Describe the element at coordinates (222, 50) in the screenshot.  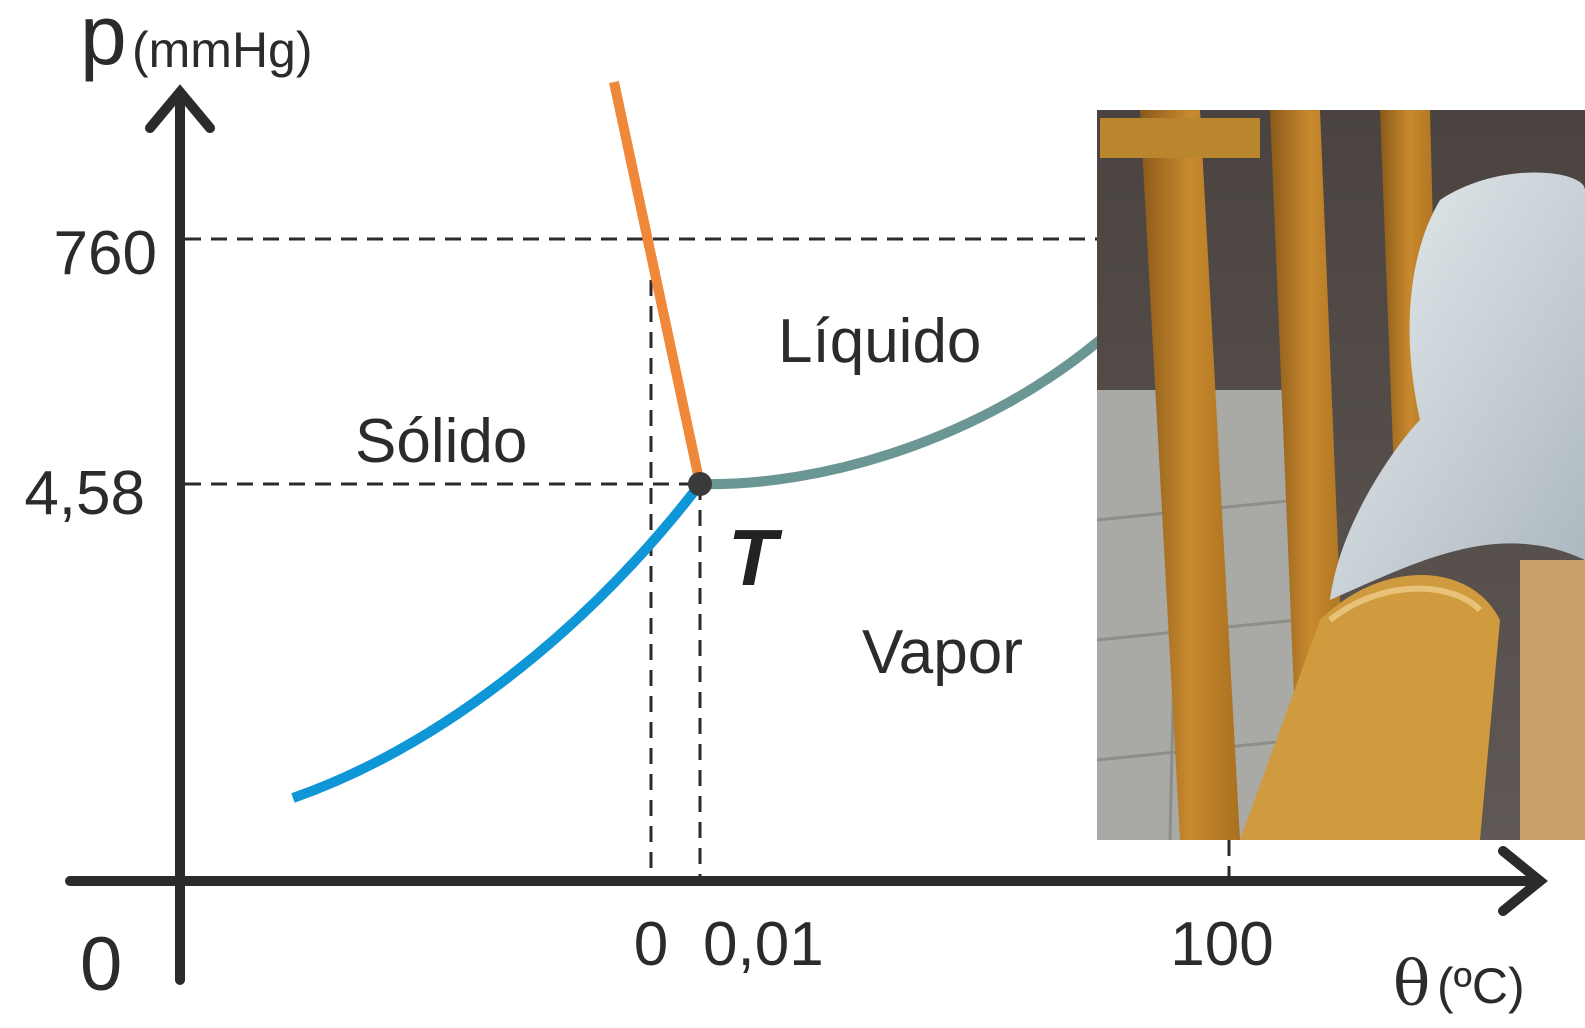
I see `y-axis-unit: (mmHg)` at that location.